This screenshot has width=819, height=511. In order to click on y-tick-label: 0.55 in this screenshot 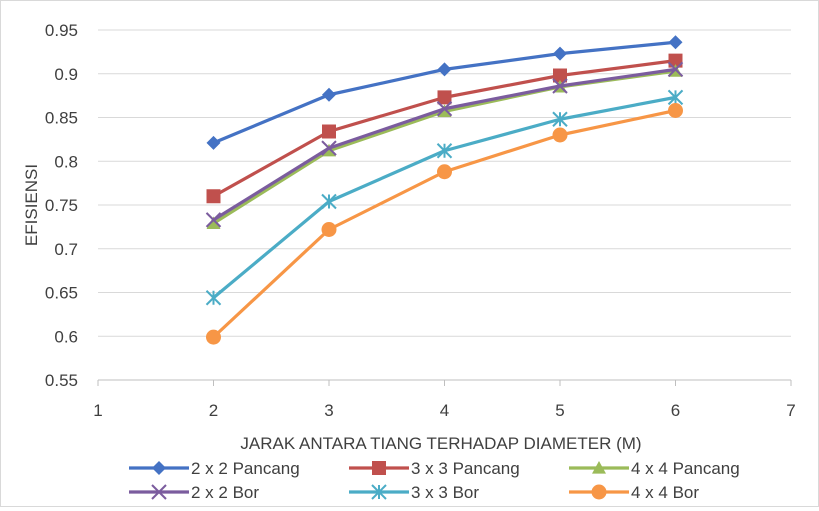, I will do `click(61, 380)`.